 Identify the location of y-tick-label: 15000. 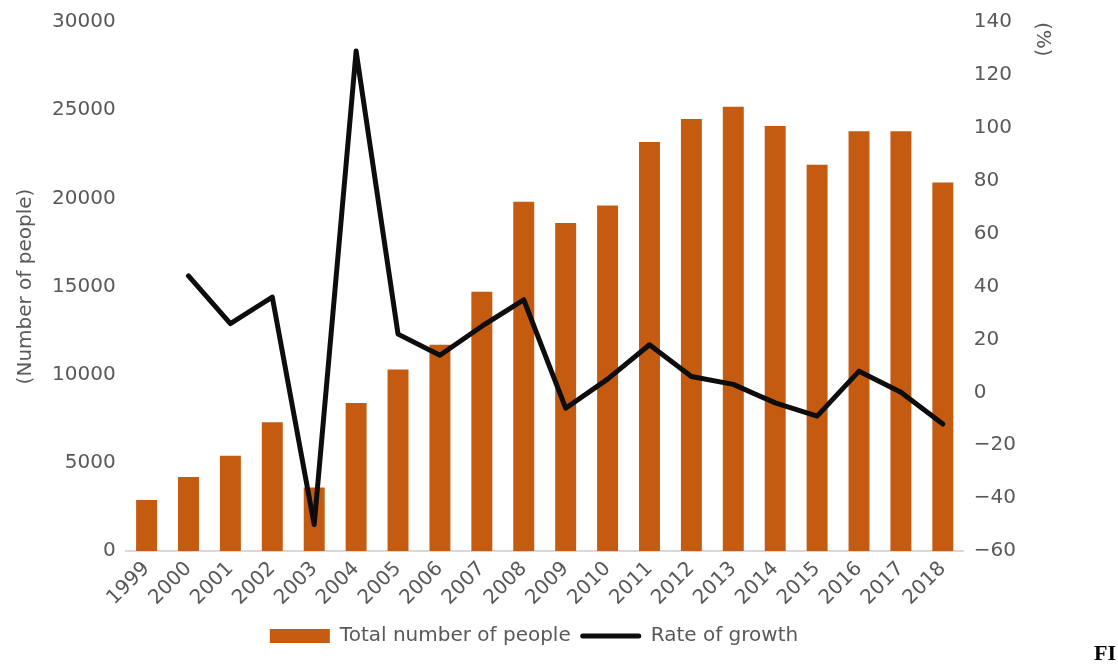
(84, 284).